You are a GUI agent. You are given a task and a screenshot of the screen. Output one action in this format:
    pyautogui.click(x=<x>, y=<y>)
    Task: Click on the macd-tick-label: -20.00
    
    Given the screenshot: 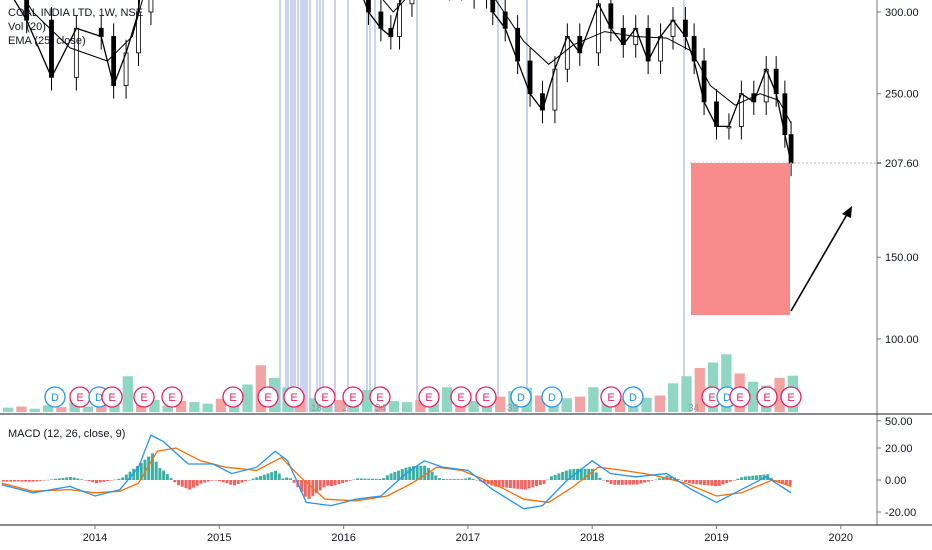 What is the action you would take?
    pyautogui.click(x=900, y=513)
    